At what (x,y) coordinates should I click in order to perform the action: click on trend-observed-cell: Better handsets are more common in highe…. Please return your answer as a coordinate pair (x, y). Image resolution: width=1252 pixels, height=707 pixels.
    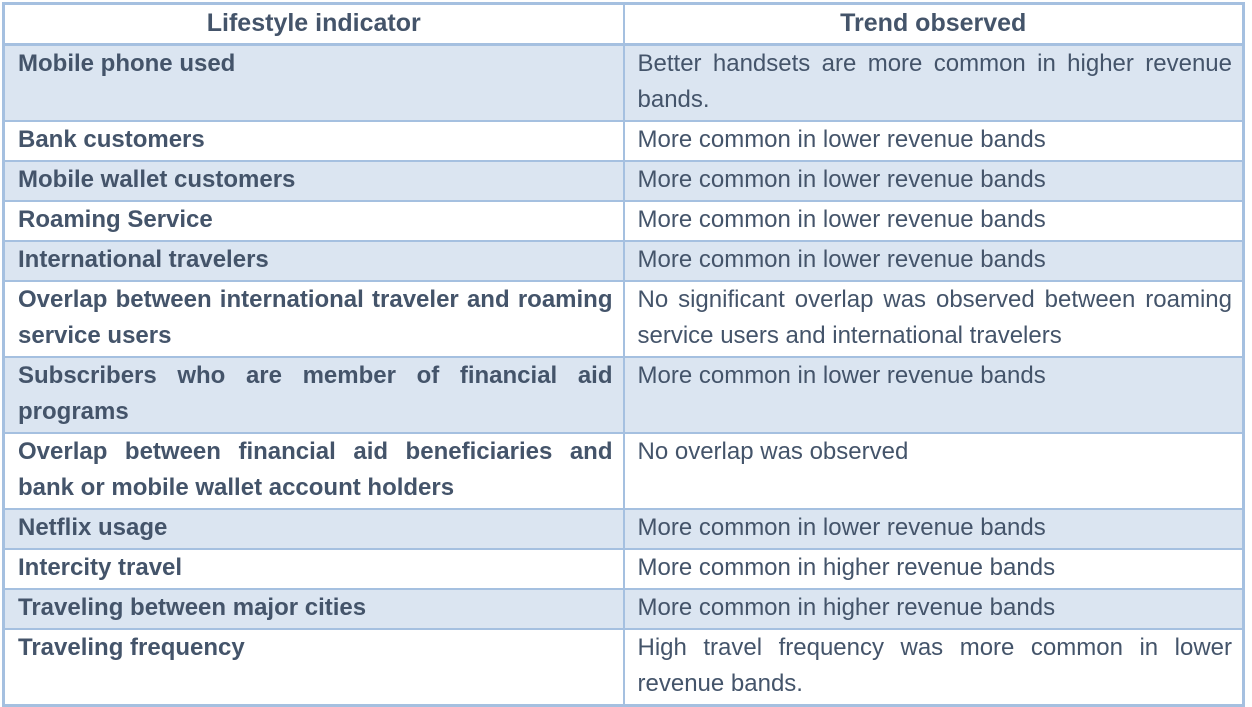
    Looking at the image, I should click on (933, 82).